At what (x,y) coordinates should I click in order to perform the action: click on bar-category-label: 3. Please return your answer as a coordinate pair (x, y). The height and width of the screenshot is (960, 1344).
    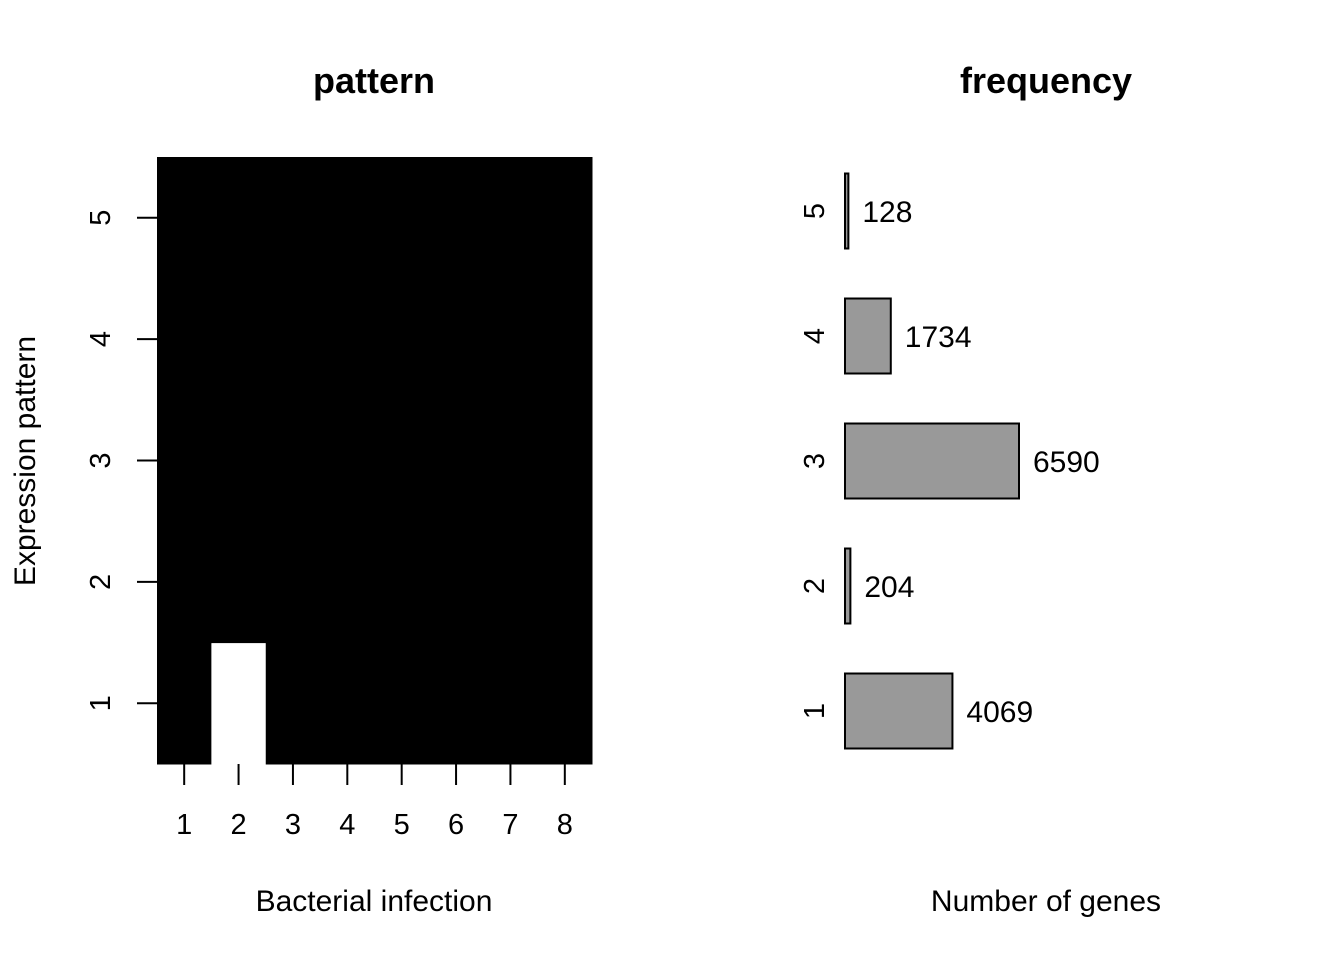
    Looking at the image, I should click on (815, 461).